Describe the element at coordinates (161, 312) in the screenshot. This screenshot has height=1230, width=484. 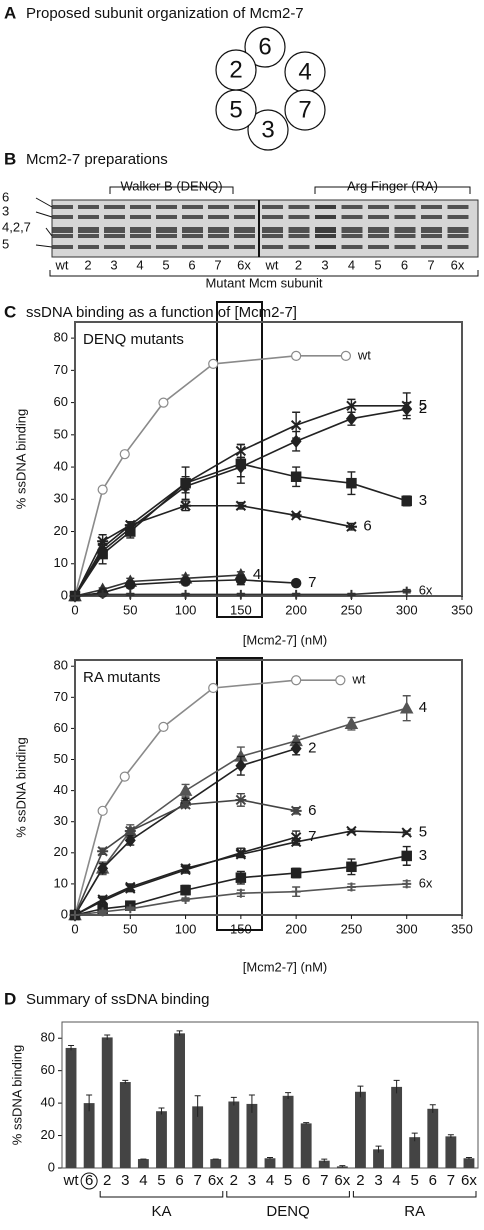
I see `panel-title: ssDNA binding as a function of [Mcm2-7]` at that location.